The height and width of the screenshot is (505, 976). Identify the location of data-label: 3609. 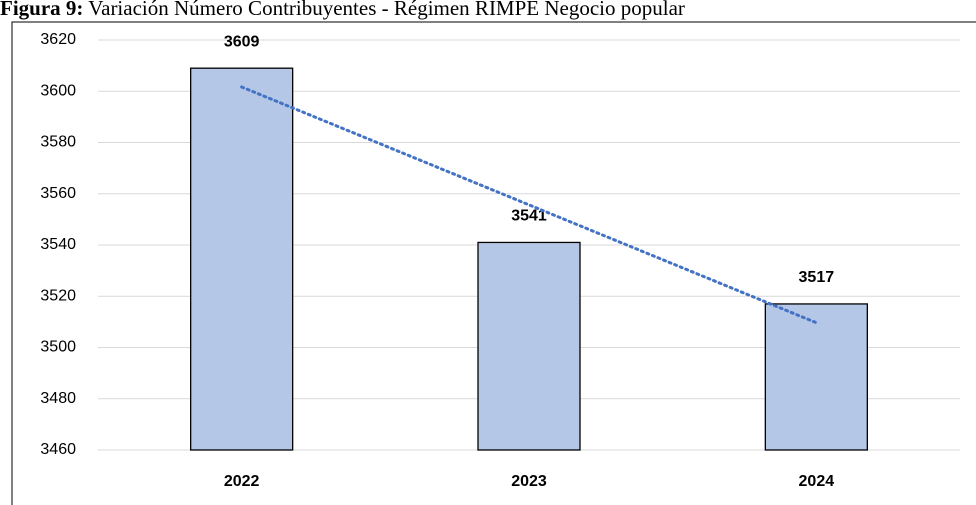
(242, 41).